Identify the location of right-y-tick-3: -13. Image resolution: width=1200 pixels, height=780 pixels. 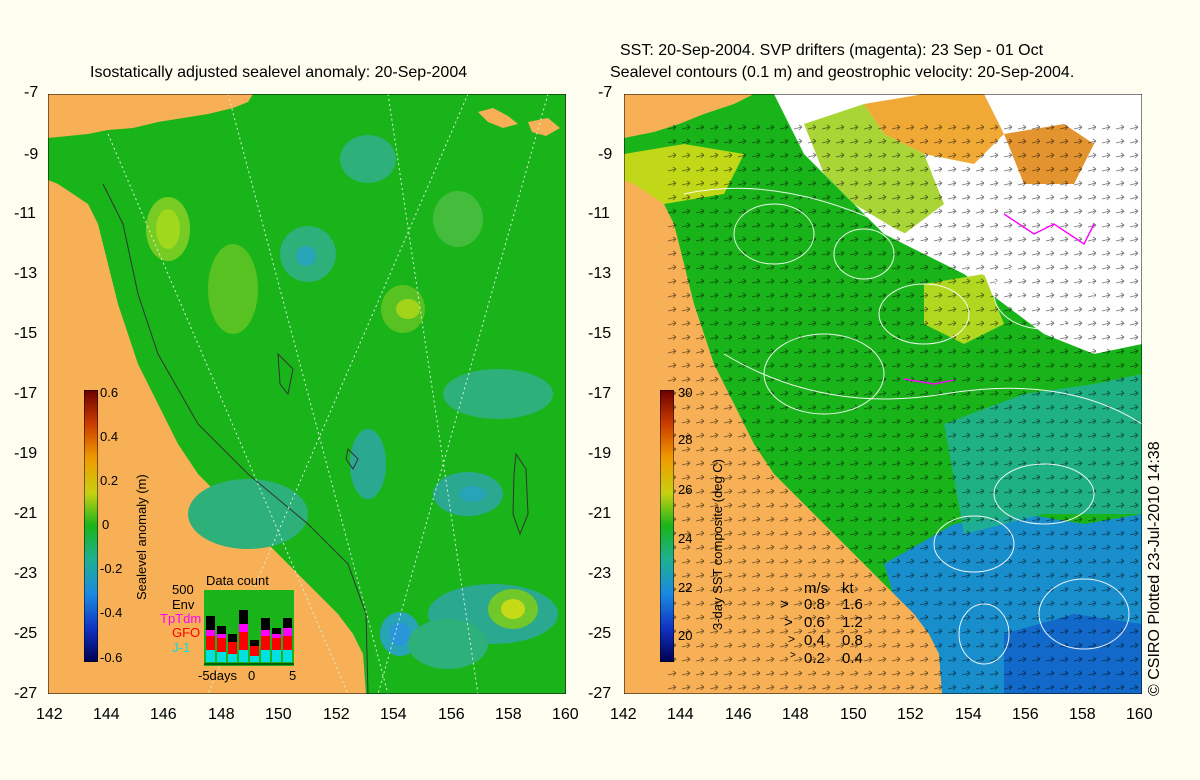
(600, 273).